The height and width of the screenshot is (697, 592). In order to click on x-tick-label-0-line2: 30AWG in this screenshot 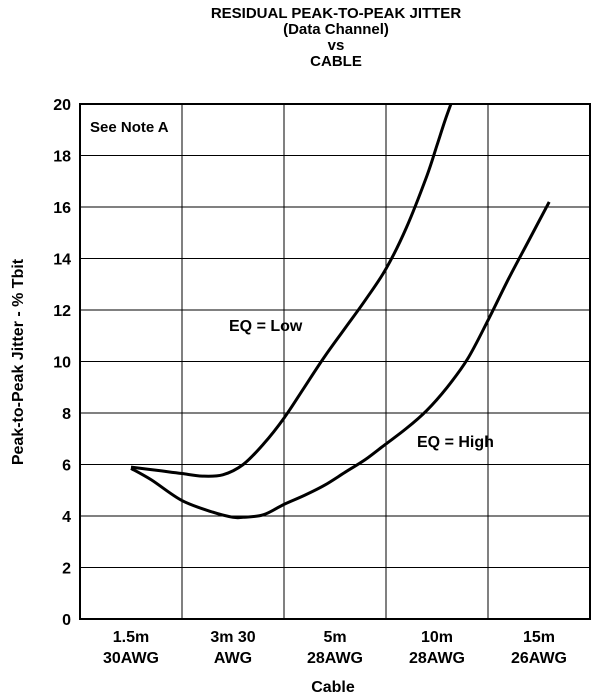, I will do `click(131, 658)`.